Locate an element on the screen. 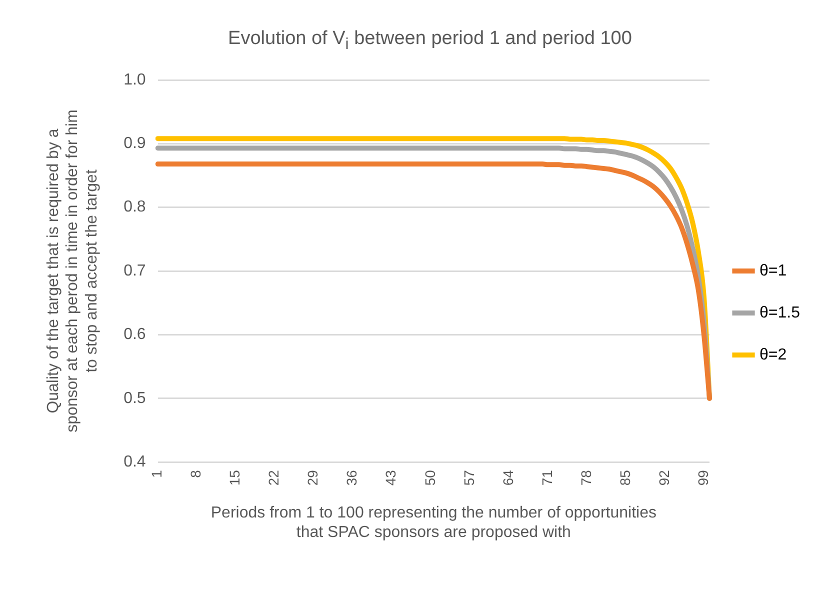 This screenshot has width=830, height=591. legend-label: θ=1 is located at coordinates (773, 271).